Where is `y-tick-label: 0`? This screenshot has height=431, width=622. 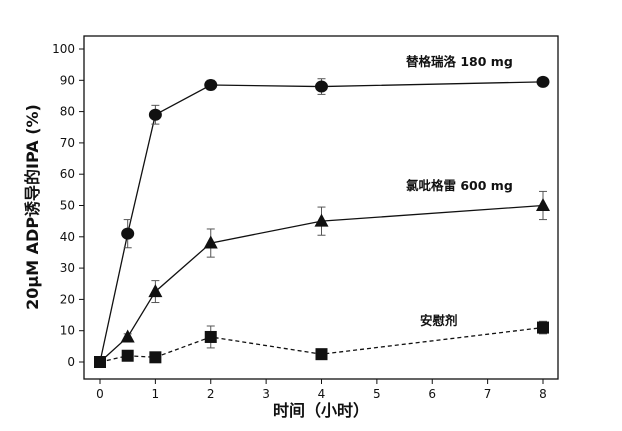 y-tick-label: 0 is located at coordinates (71, 362).